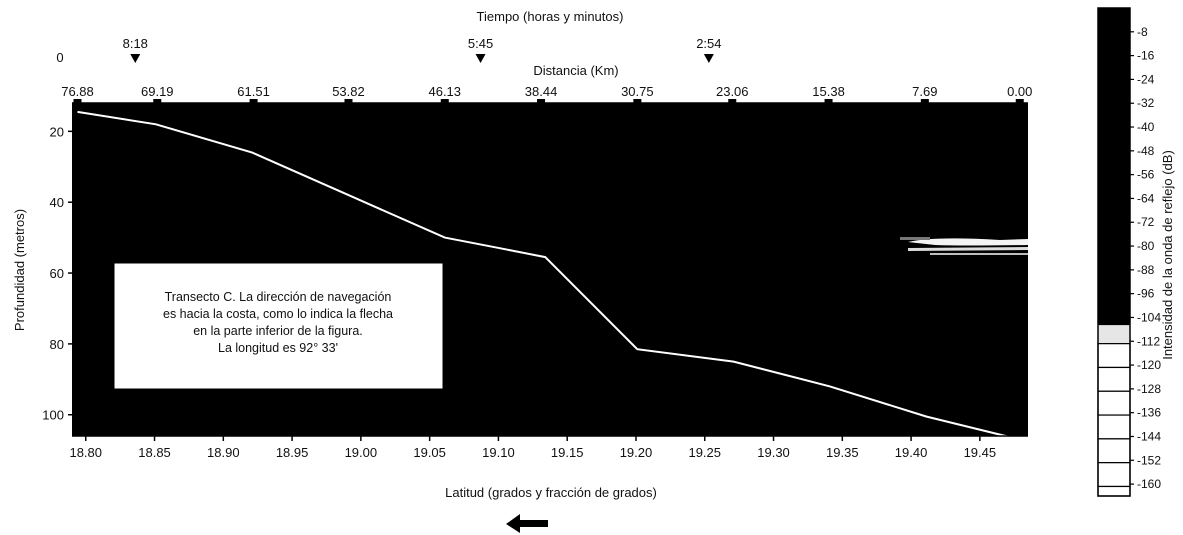 This screenshot has width=1183, height=535. Describe the element at coordinates (773, 452) in the screenshot. I see `latitude-tick-label: 19.30` at that location.